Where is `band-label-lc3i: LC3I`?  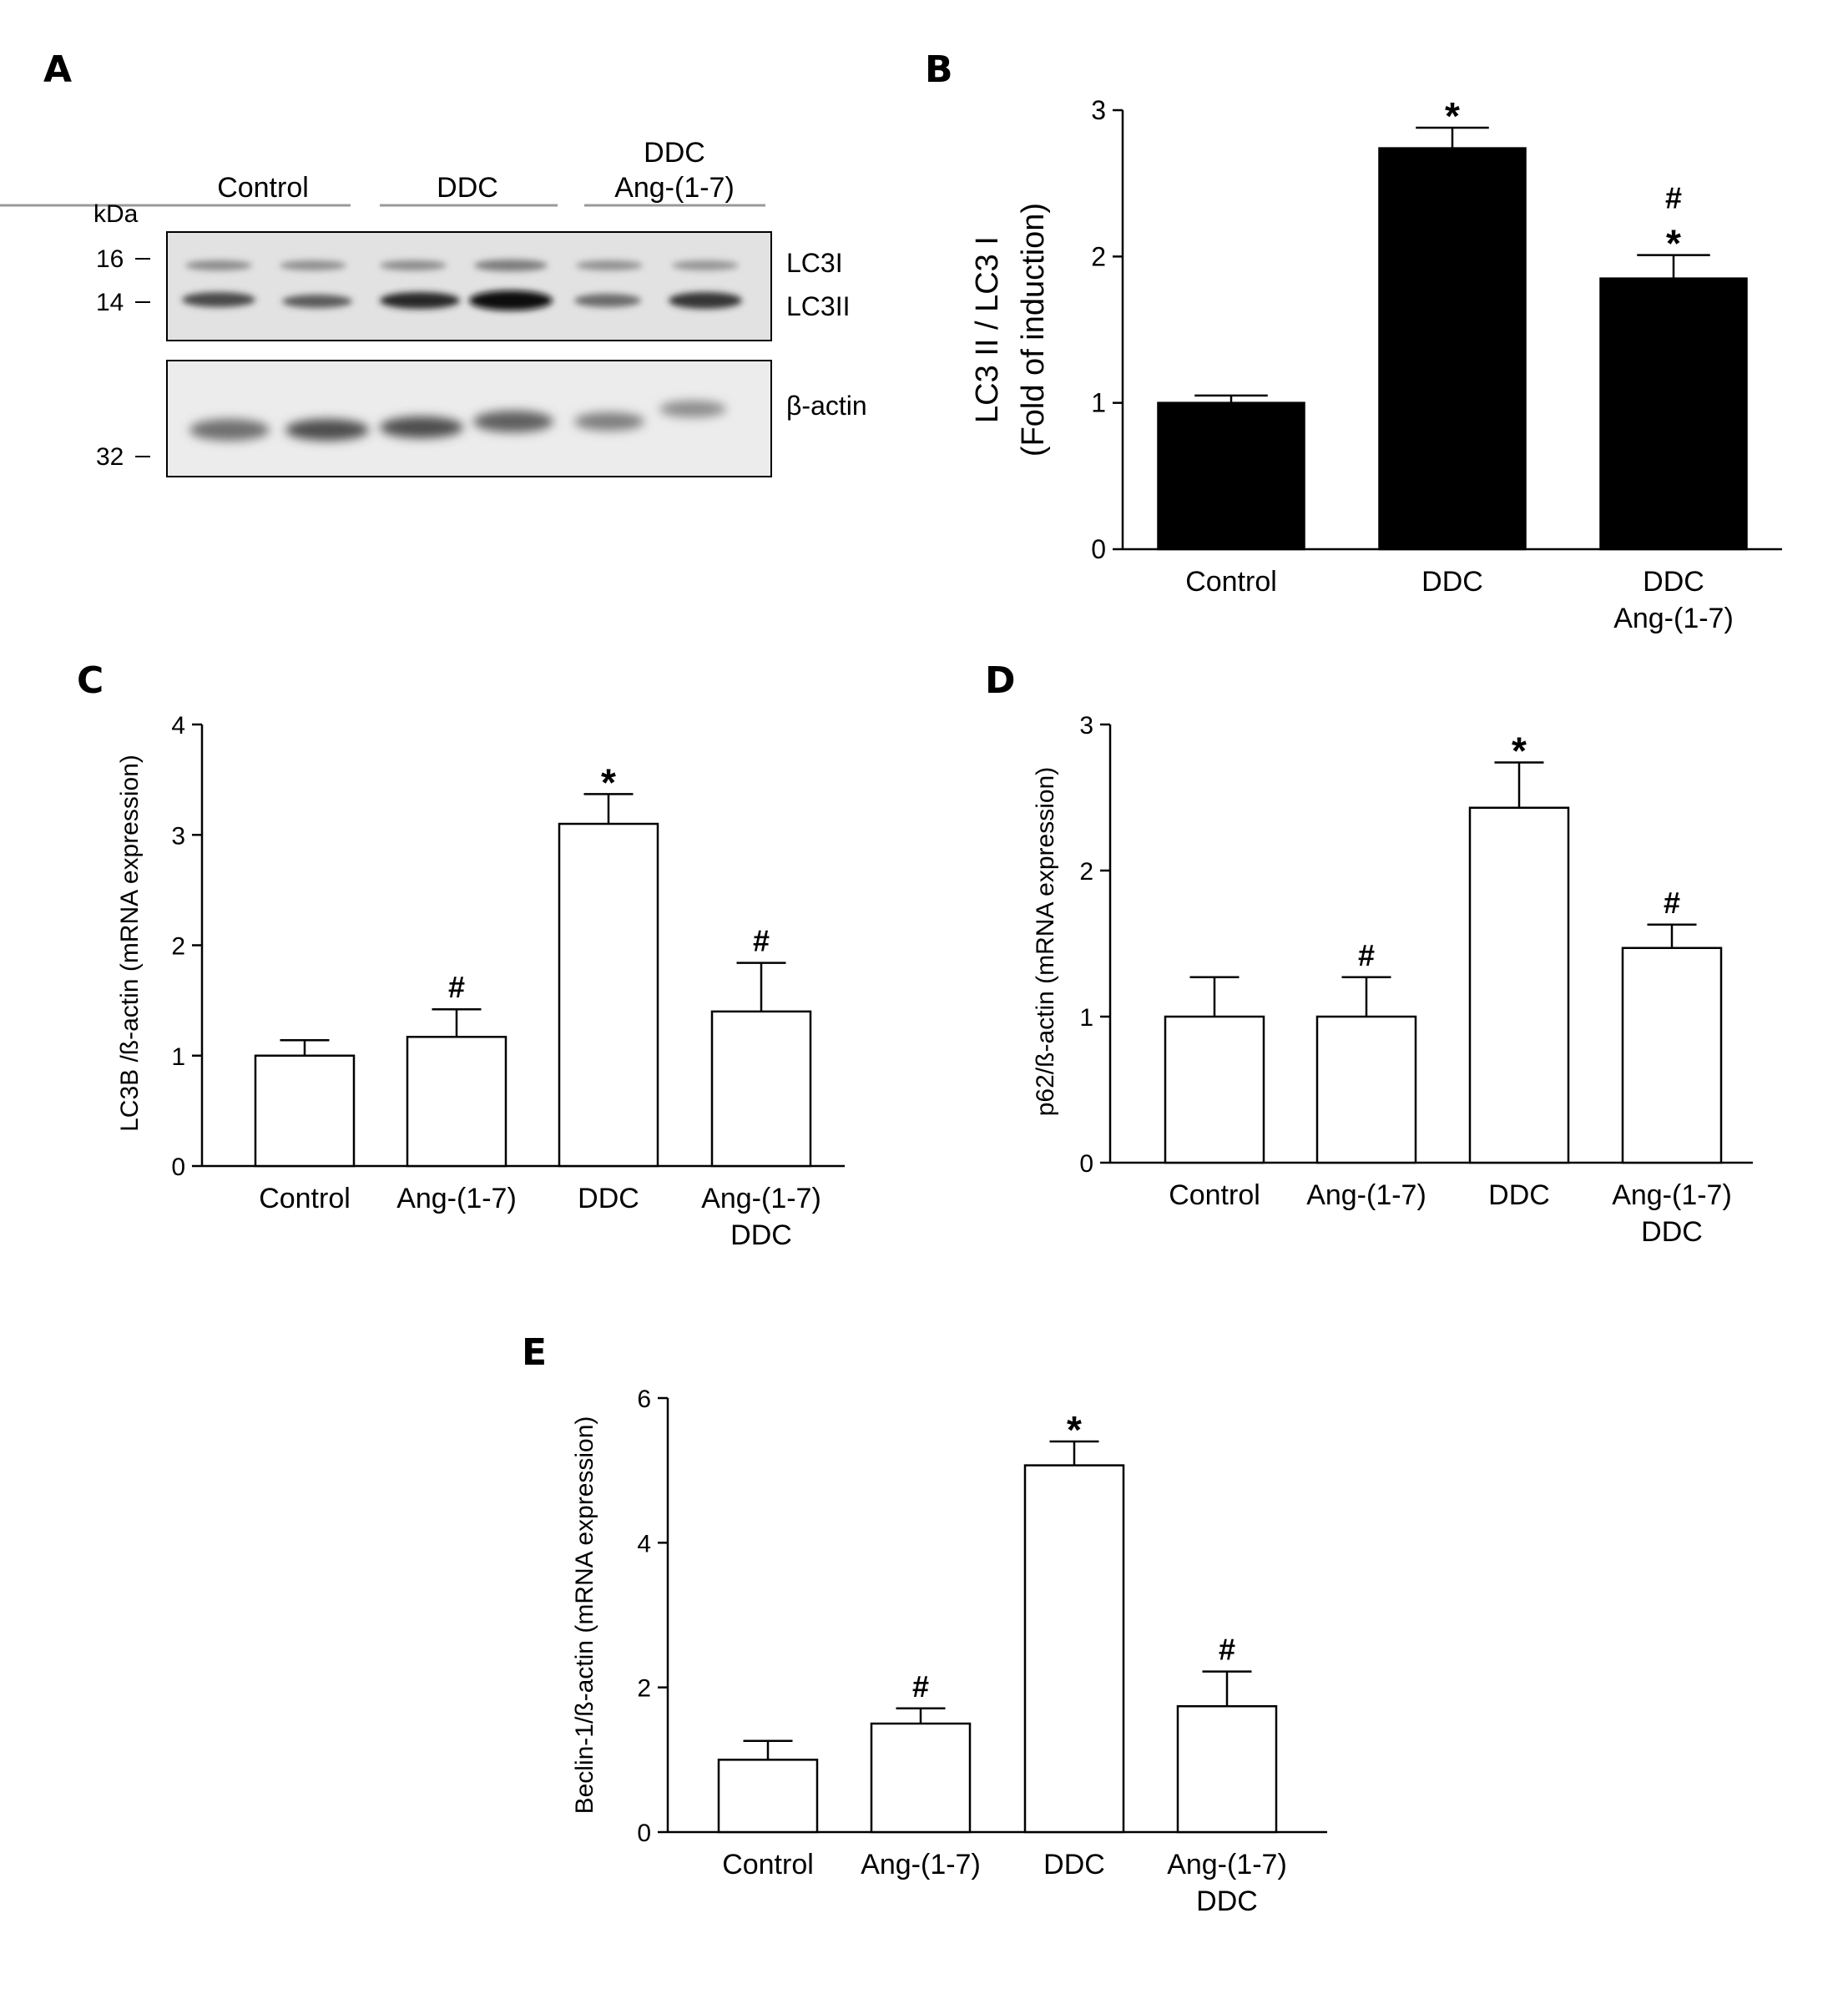
band-label-lc3i: LC3I is located at coordinates (814, 263).